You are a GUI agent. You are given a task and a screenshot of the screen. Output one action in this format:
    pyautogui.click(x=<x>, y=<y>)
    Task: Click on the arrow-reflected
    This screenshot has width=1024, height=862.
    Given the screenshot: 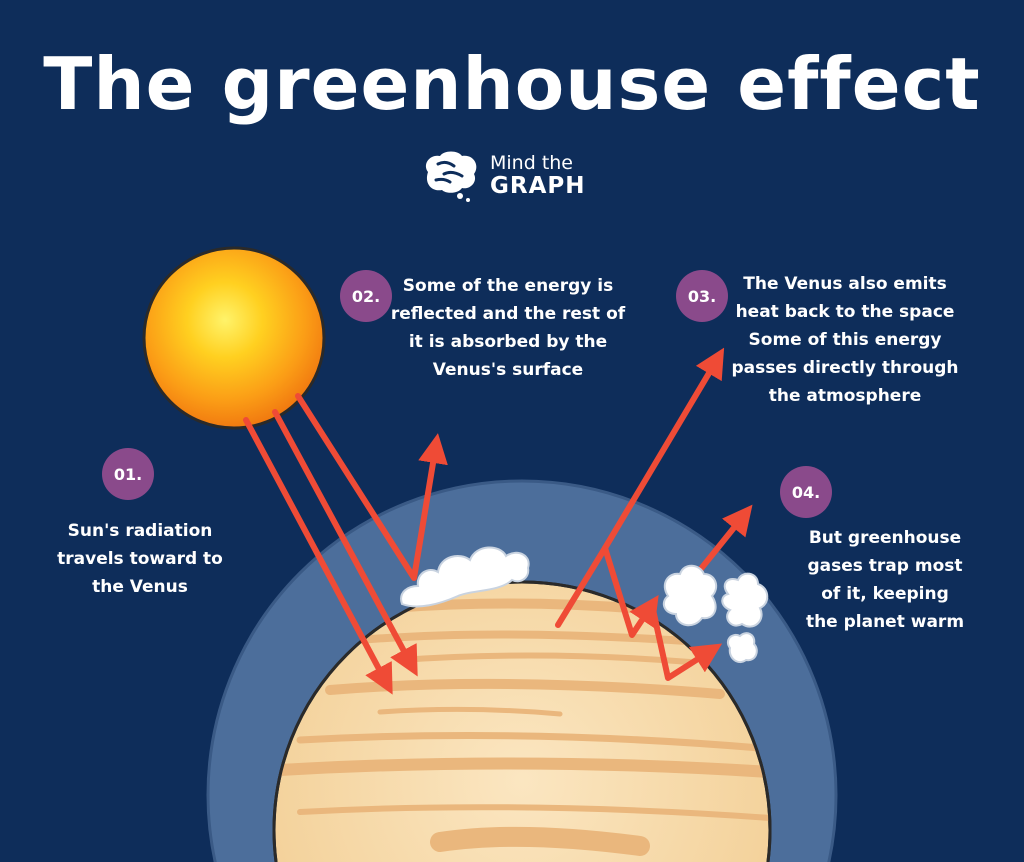 What is the action you would take?
    pyautogui.click(x=371, y=487)
    